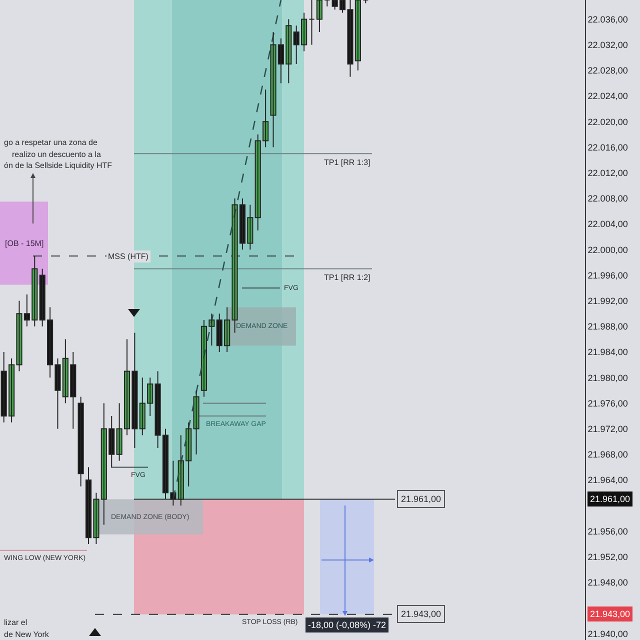  What do you see at coordinates (347, 162) in the screenshot?
I see `annotation: TP1 [RR 1:3]` at bounding box center [347, 162].